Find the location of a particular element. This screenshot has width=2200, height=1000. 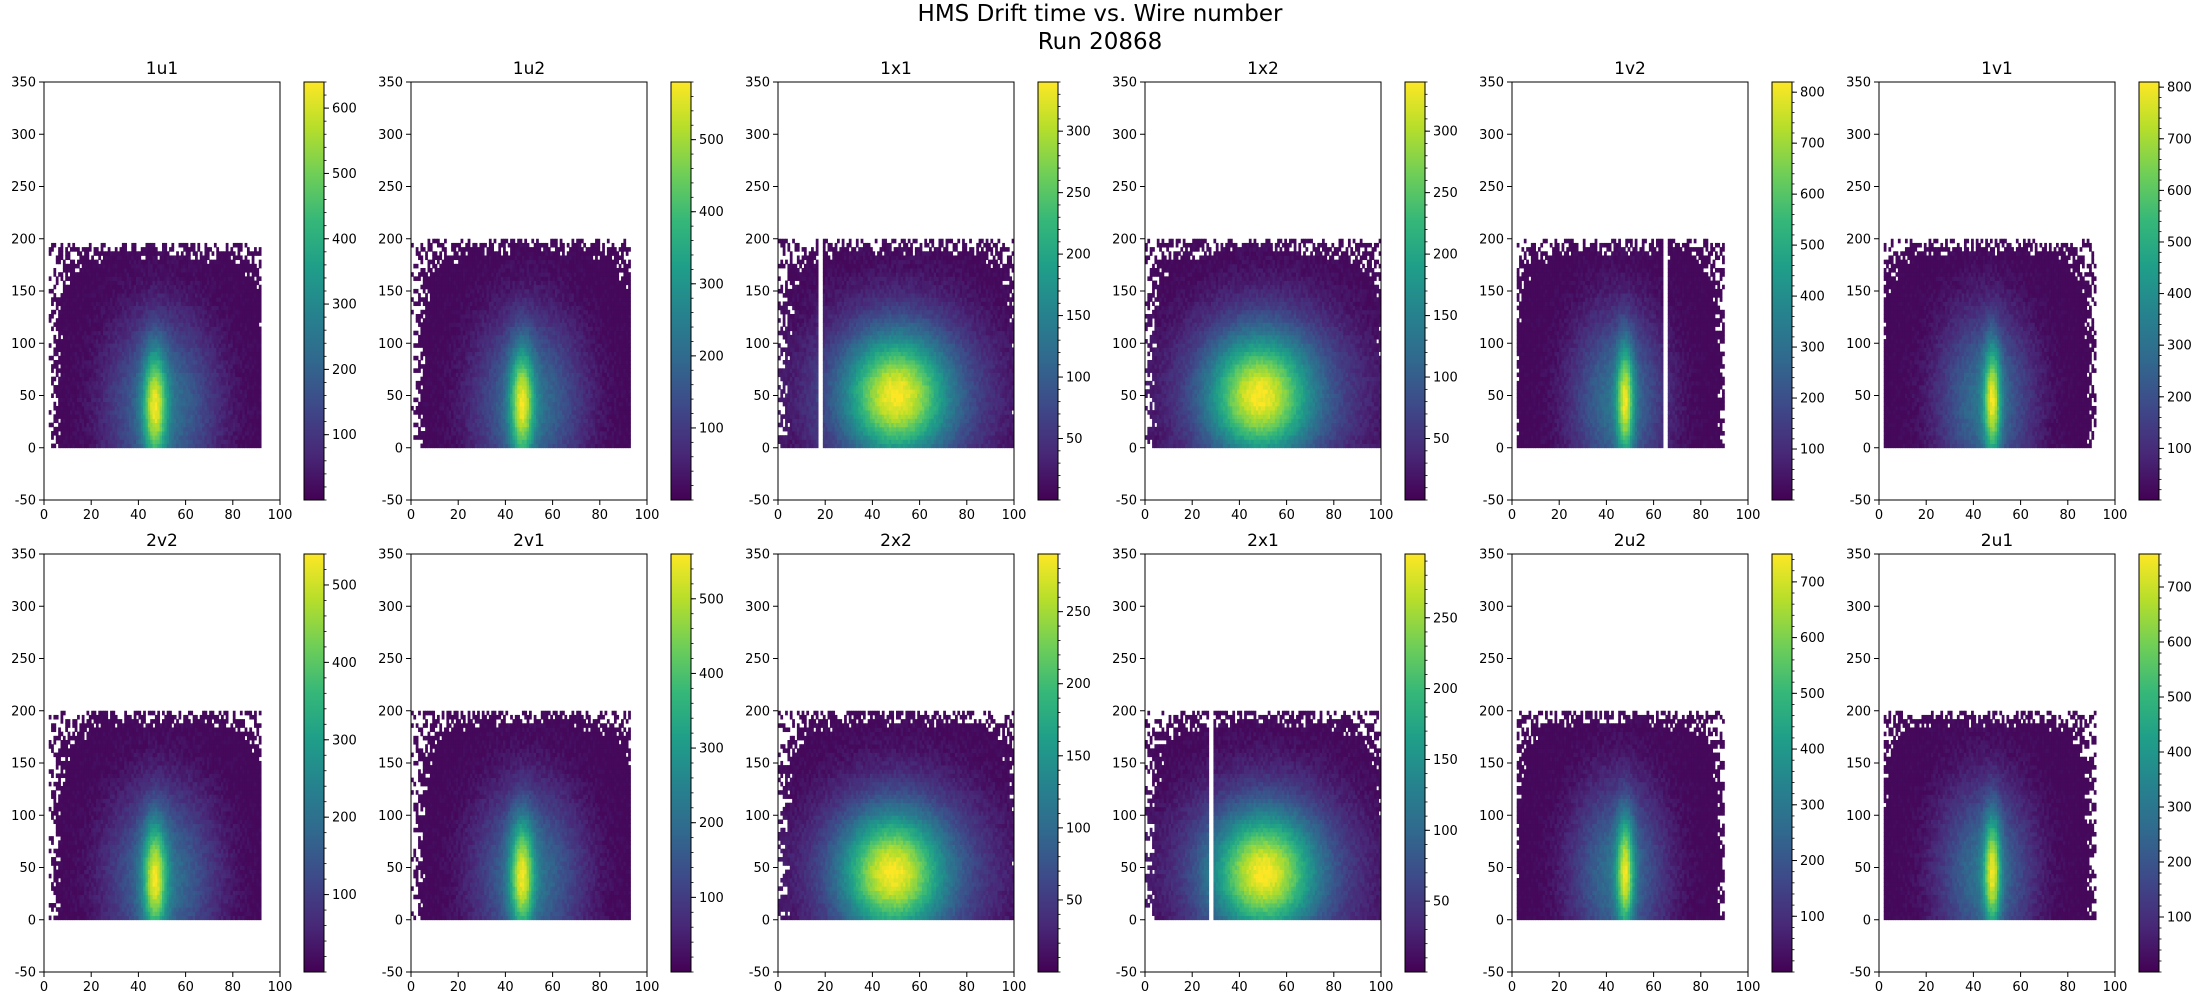

colorbar-tick-label: 500 is located at coordinates (711, 140).